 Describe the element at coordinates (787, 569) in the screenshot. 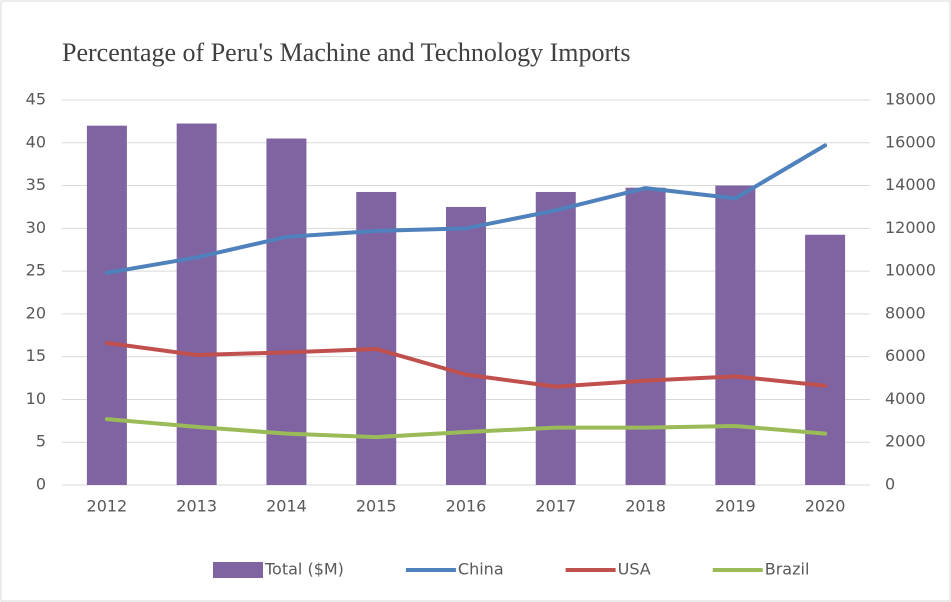

I see `legend-label: Brazil` at that location.